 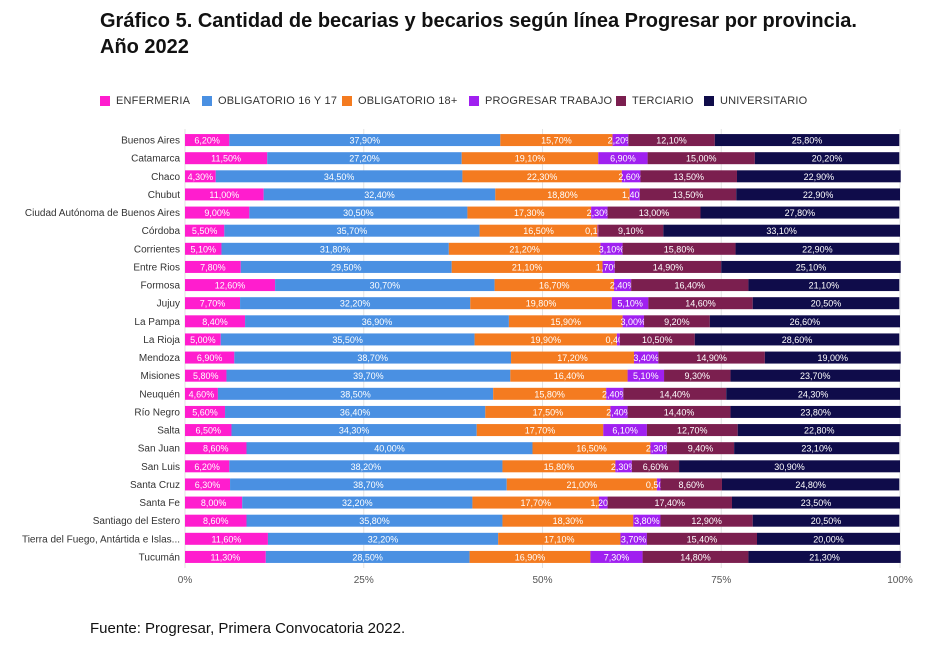 What do you see at coordinates (346, 267) in the screenshot?
I see `data-label: 29,50%` at bounding box center [346, 267].